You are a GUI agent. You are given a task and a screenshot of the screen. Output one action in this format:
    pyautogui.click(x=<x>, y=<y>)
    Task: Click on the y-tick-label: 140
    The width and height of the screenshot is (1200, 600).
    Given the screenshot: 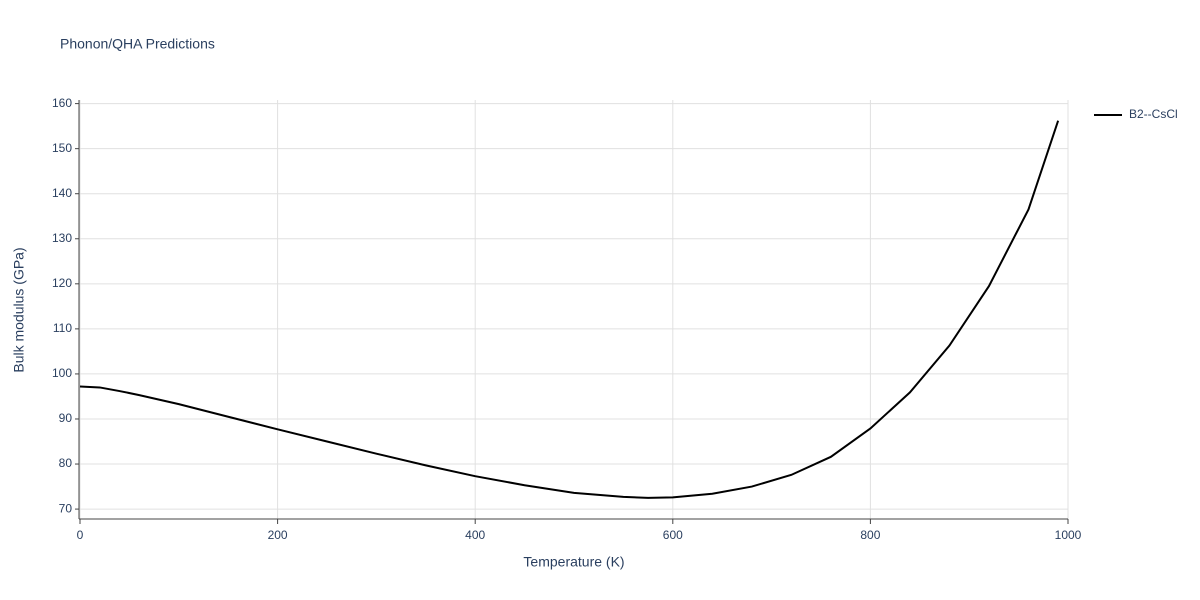 What is the action you would take?
    pyautogui.click(x=62, y=193)
    